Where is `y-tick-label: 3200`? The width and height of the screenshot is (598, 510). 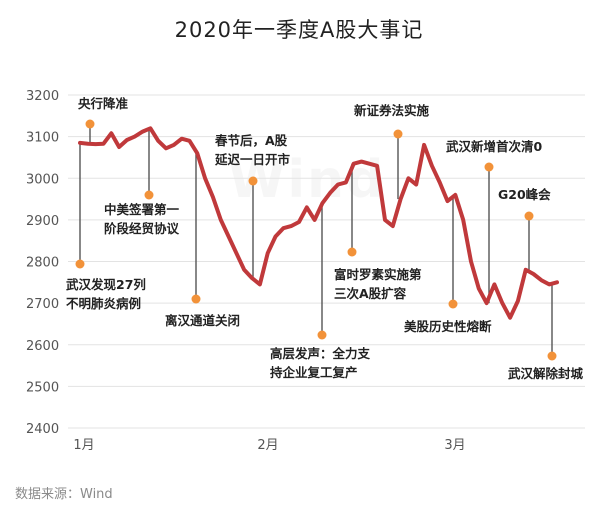
y-tick-label: 3200 is located at coordinates (42, 96).